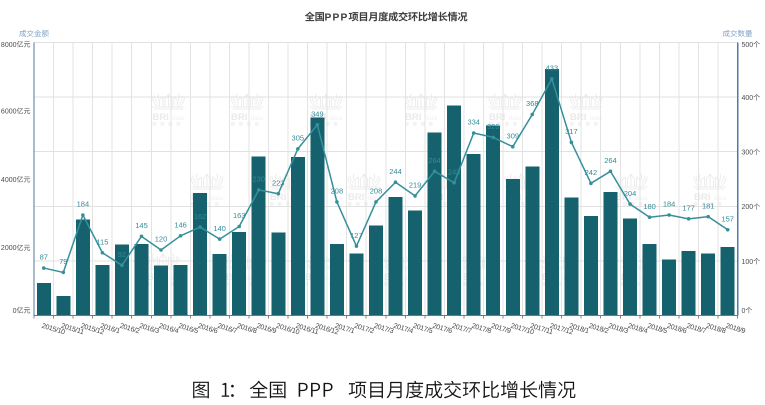 This screenshot has height=405, width=765. What do you see at coordinates (63, 261) in the screenshot?
I see `svg-text: 79` at bounding box center [63, 261].